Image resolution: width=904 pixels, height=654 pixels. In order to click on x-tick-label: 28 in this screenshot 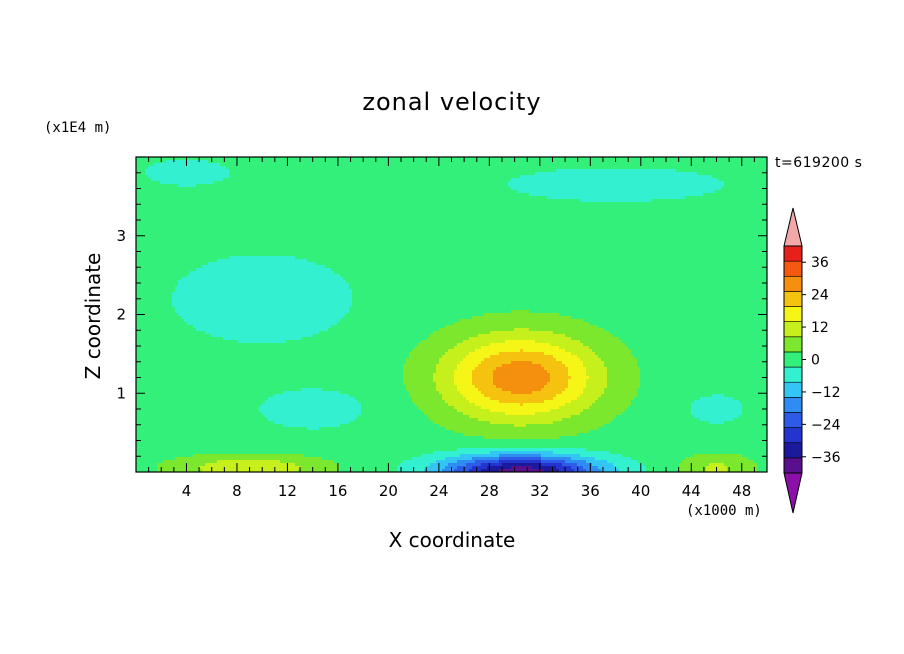, I will do `click(489, 491)`.